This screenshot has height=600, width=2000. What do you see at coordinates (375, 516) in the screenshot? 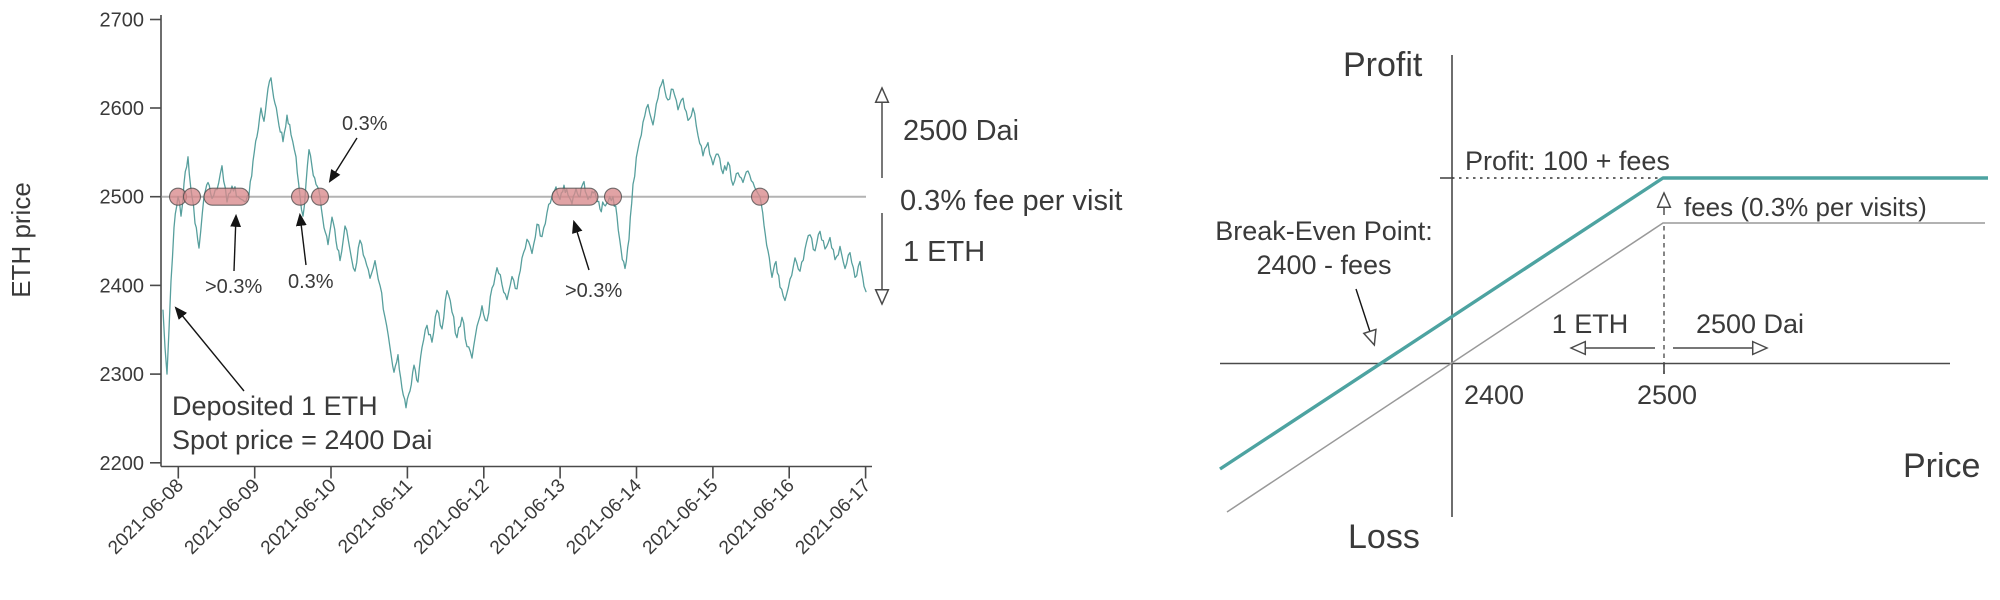
I see `x-tick-label: 2021-06-11` at bounding box center [375, 516].